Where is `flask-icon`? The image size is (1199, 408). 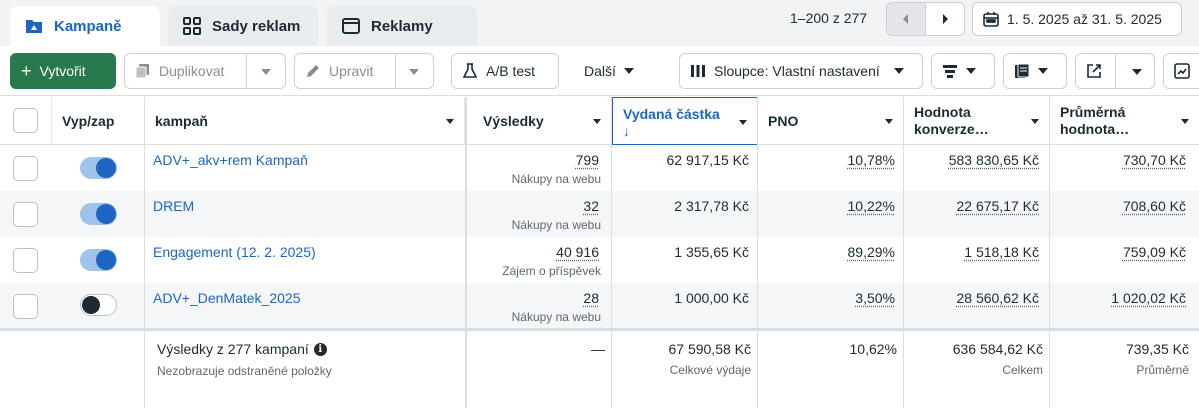
flask-icon is located at coordinates (470, 71).